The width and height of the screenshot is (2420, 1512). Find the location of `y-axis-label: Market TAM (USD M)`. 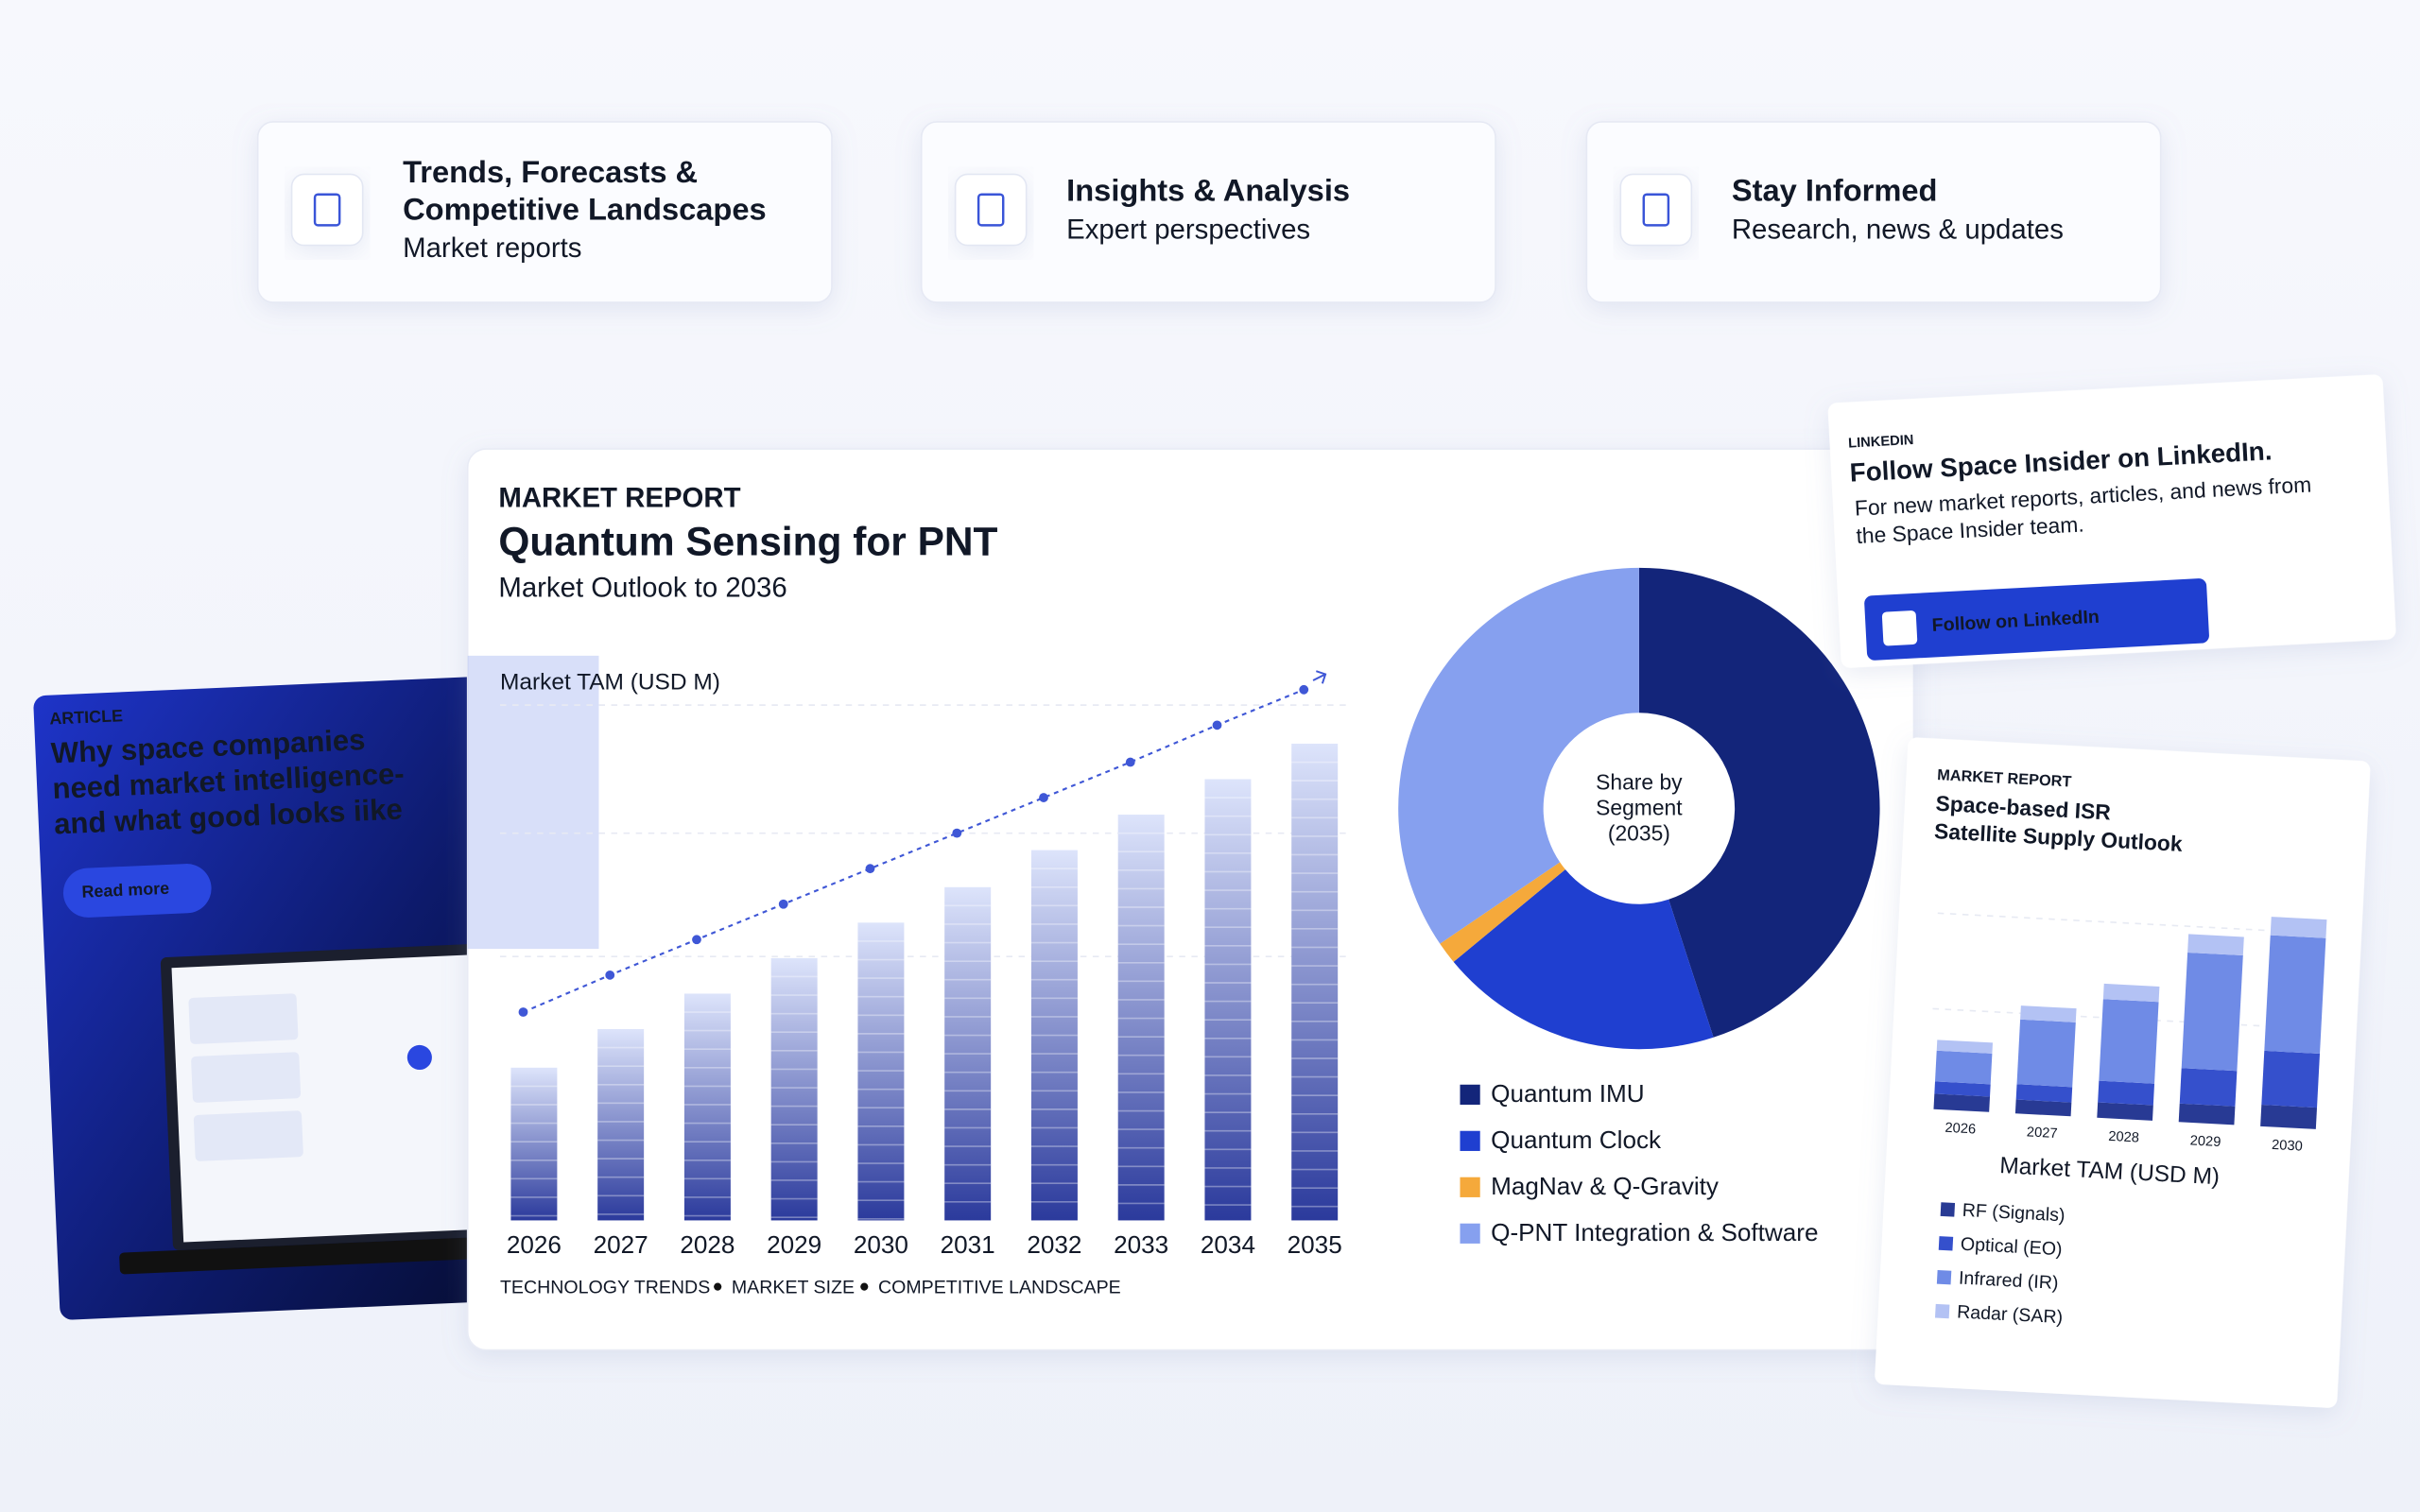

y-axis-label: Market TAM (USD M) is located at coordinates (610, 683).